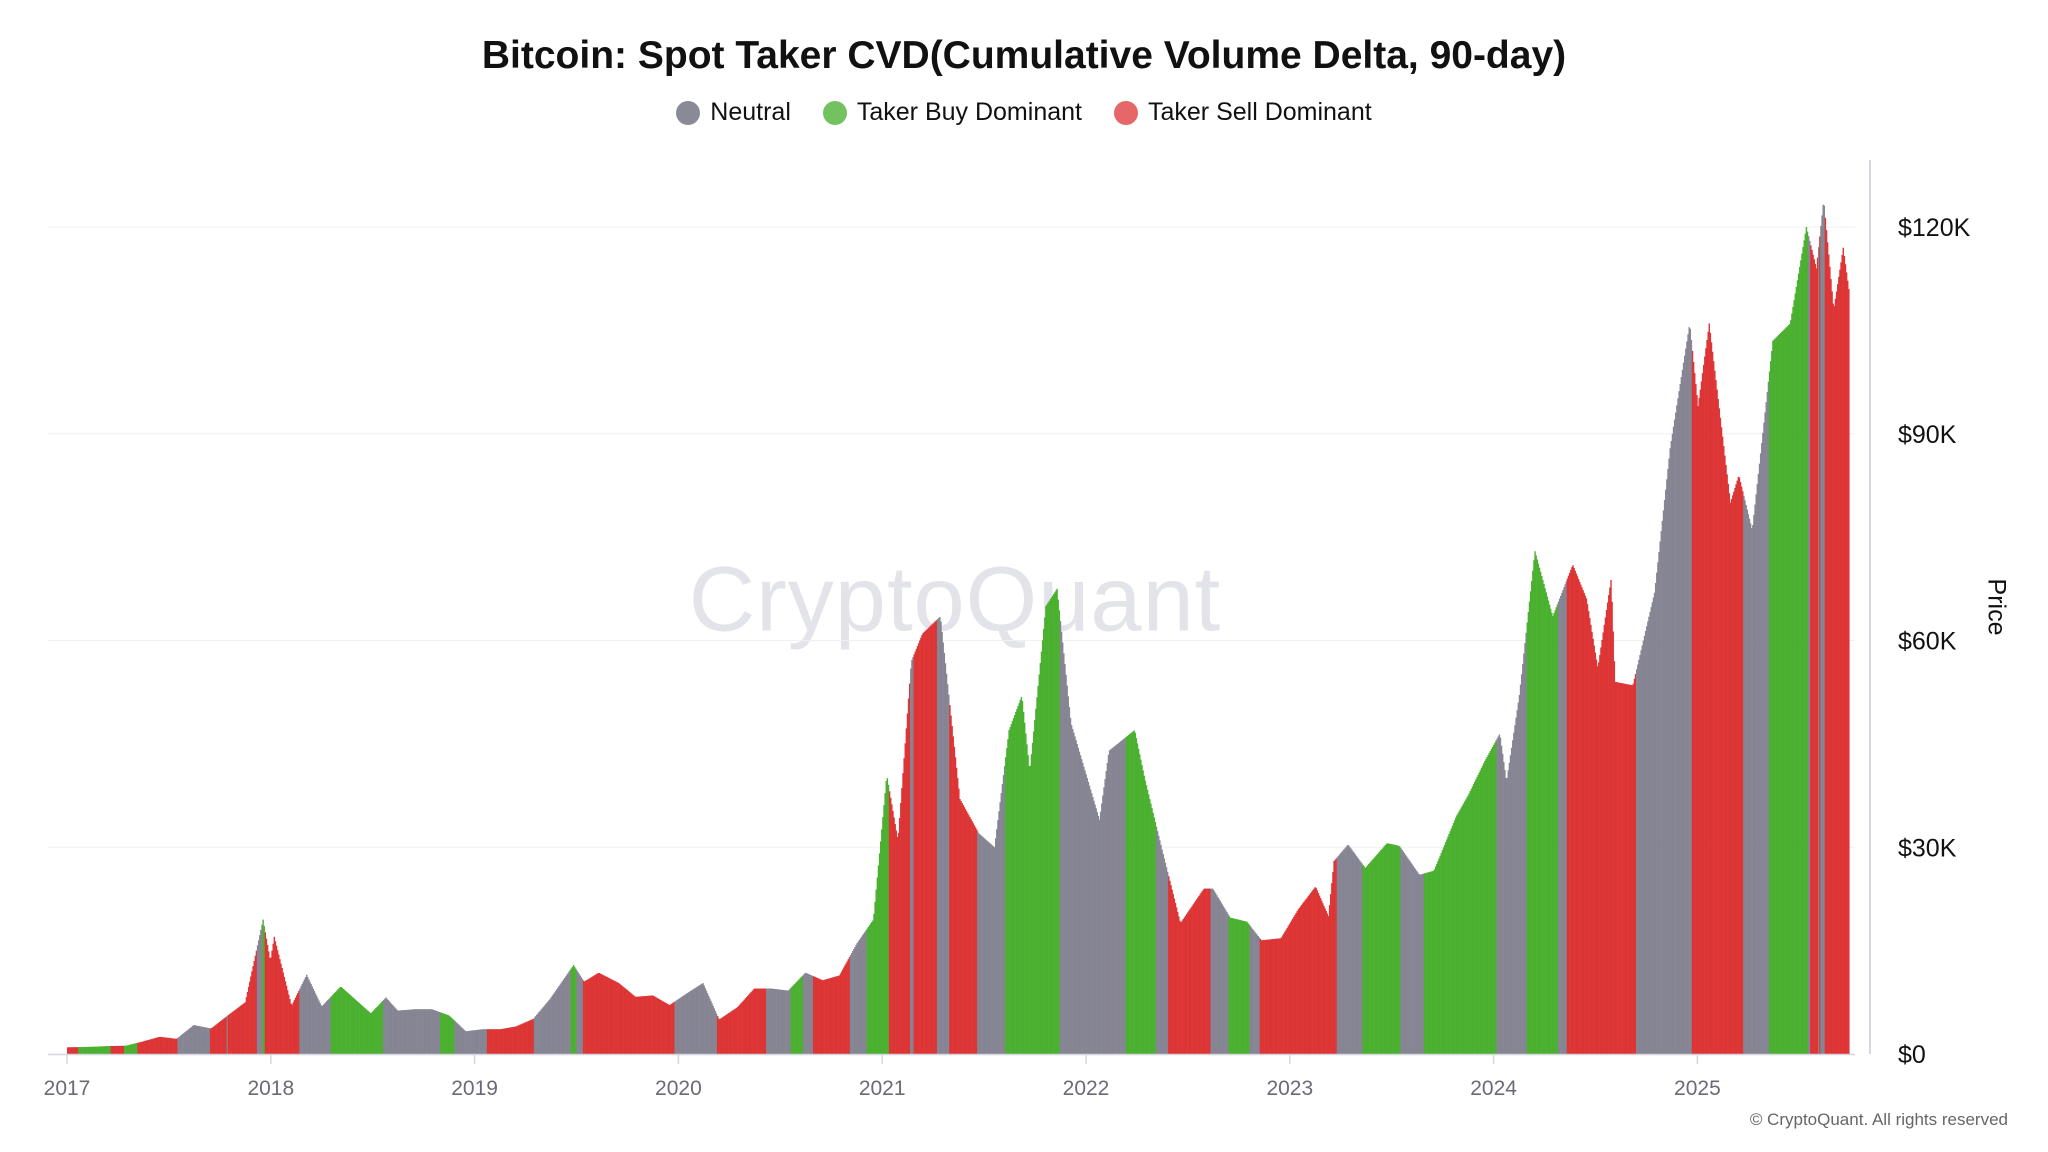 The width and height of the screenshot is (2048, 1152). I want to click on legend-label: Taker Buy Dominant, so click(969, 112).